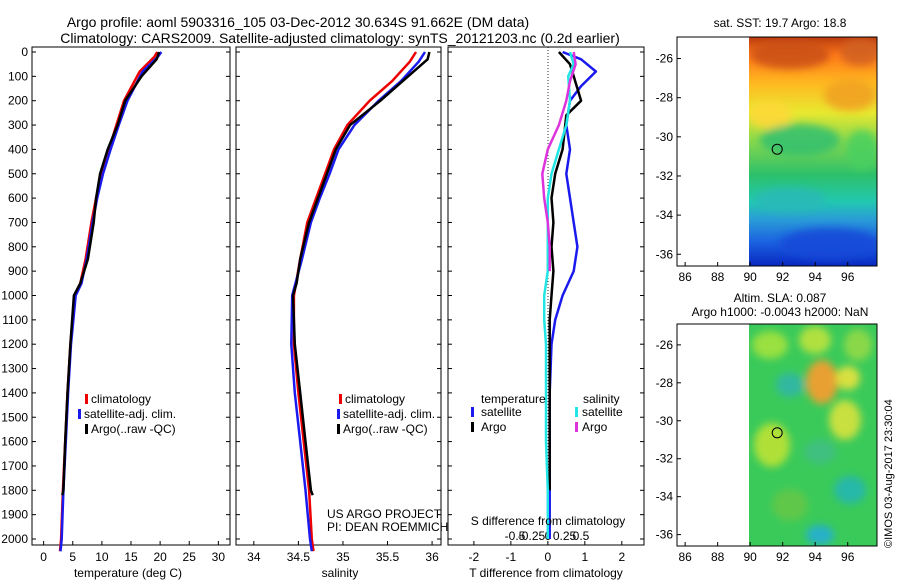 Image resolution: width=900 pixels, height=580 pixels. I want to click on legend-swatch-s-satellite, so click(576, 412).